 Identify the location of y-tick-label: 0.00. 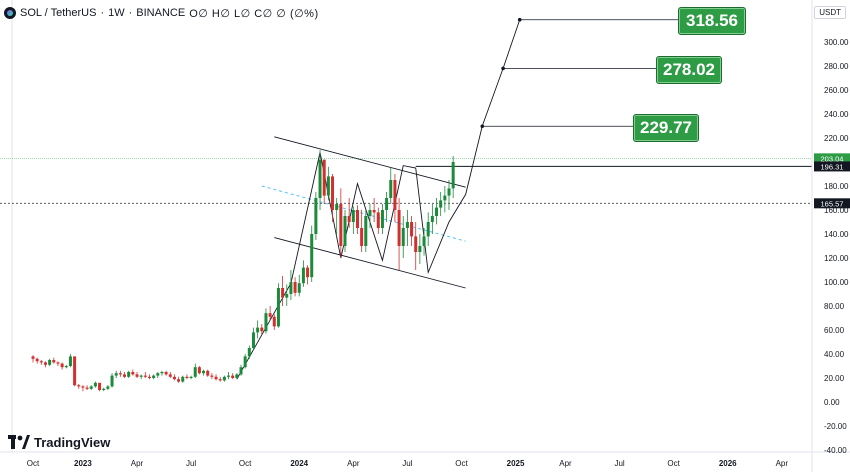
(832, 402).